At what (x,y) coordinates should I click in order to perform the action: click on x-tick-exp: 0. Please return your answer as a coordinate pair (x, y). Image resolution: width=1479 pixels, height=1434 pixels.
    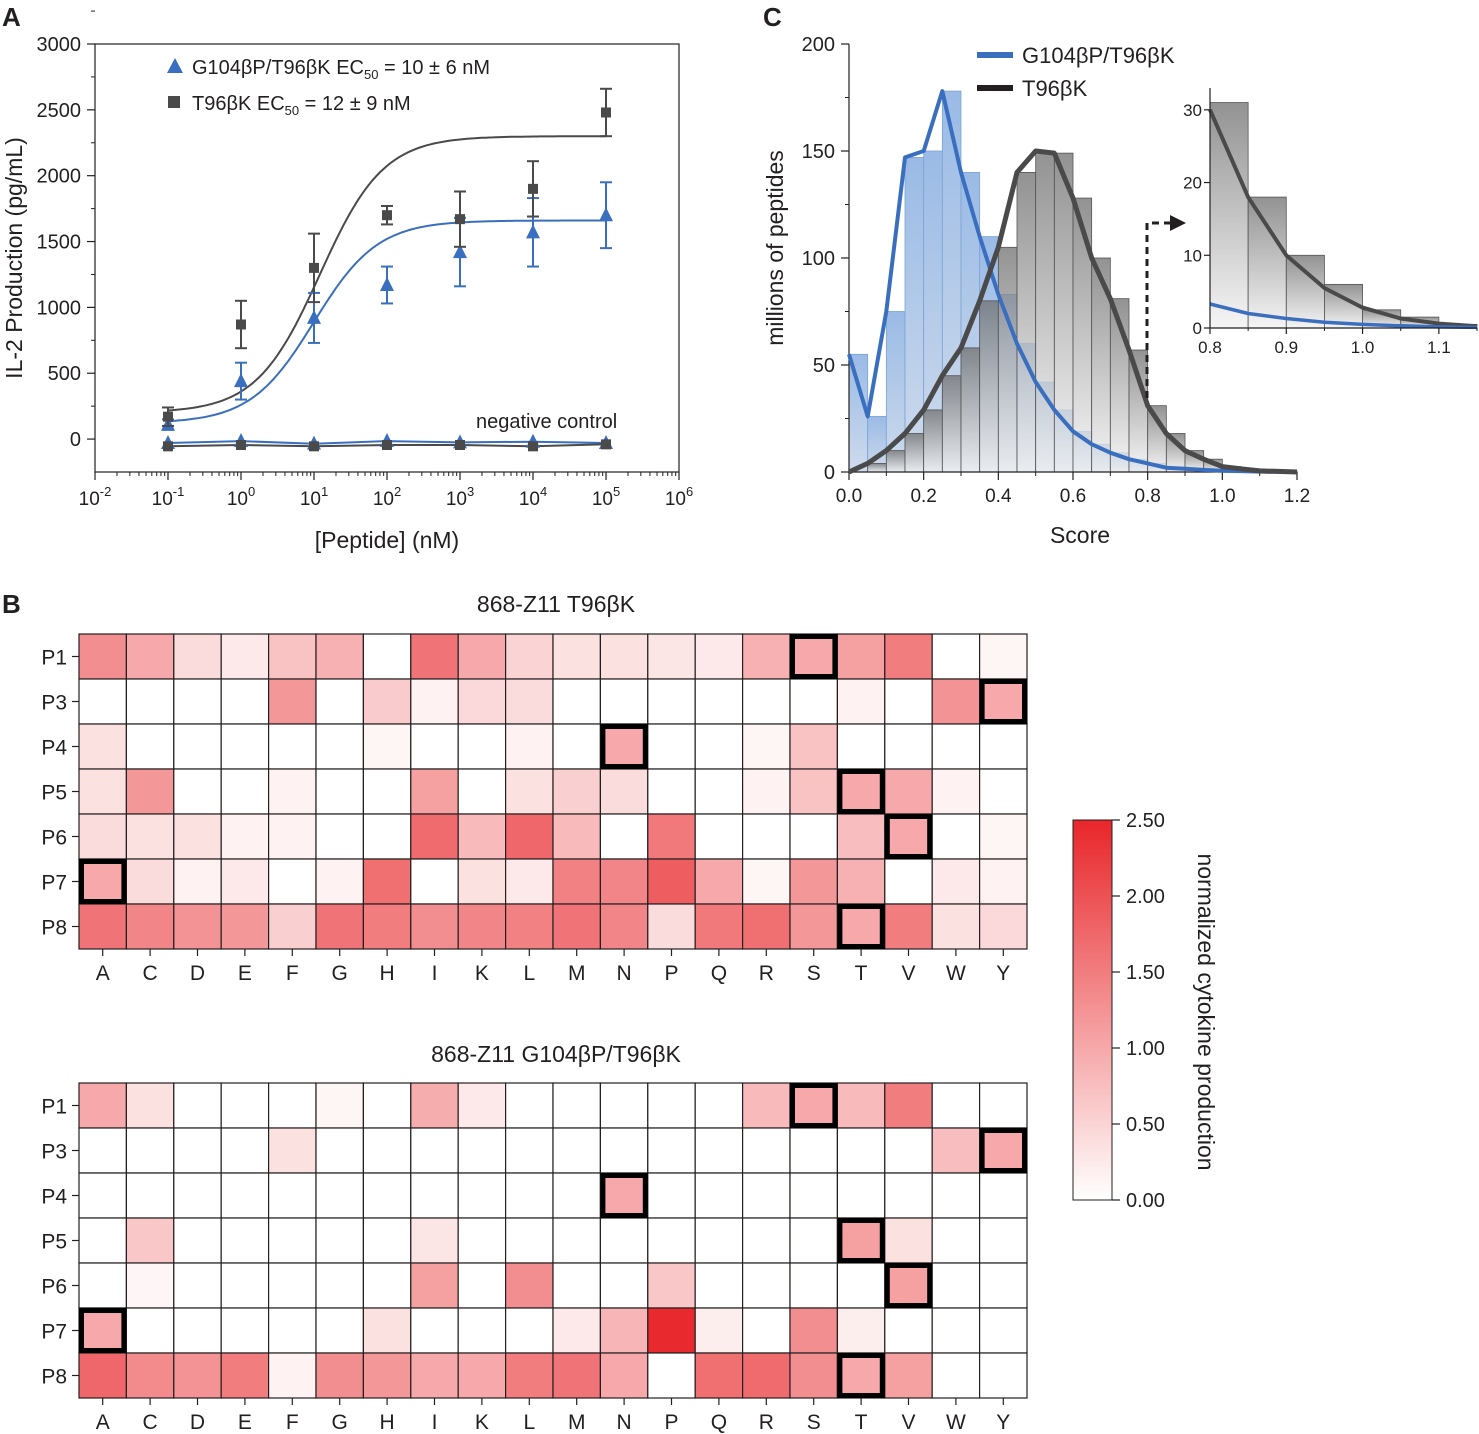
    Looking at the image, I should click on (251, 491).